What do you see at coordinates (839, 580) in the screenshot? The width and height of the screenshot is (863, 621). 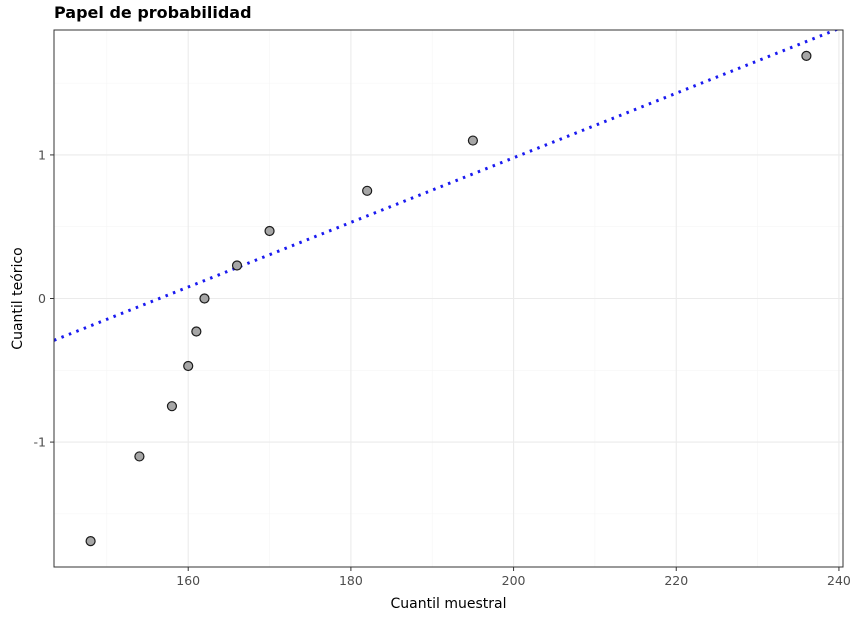 I see `x-tick-label: 240` at bounding box center [839, 580].